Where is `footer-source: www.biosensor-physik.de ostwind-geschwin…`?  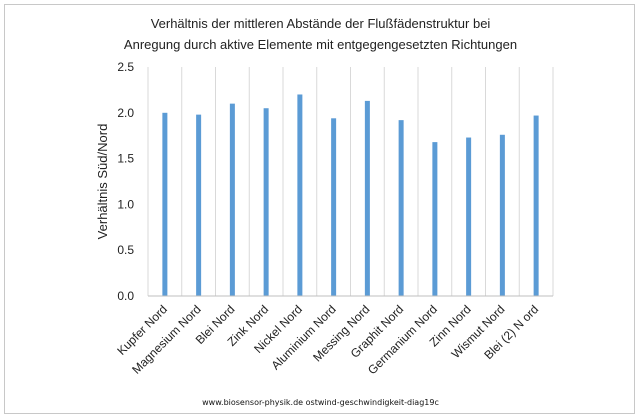
footer-source: www.biosensor-physik.de ostwind-geschwin… is located at coordinates (320, 402).